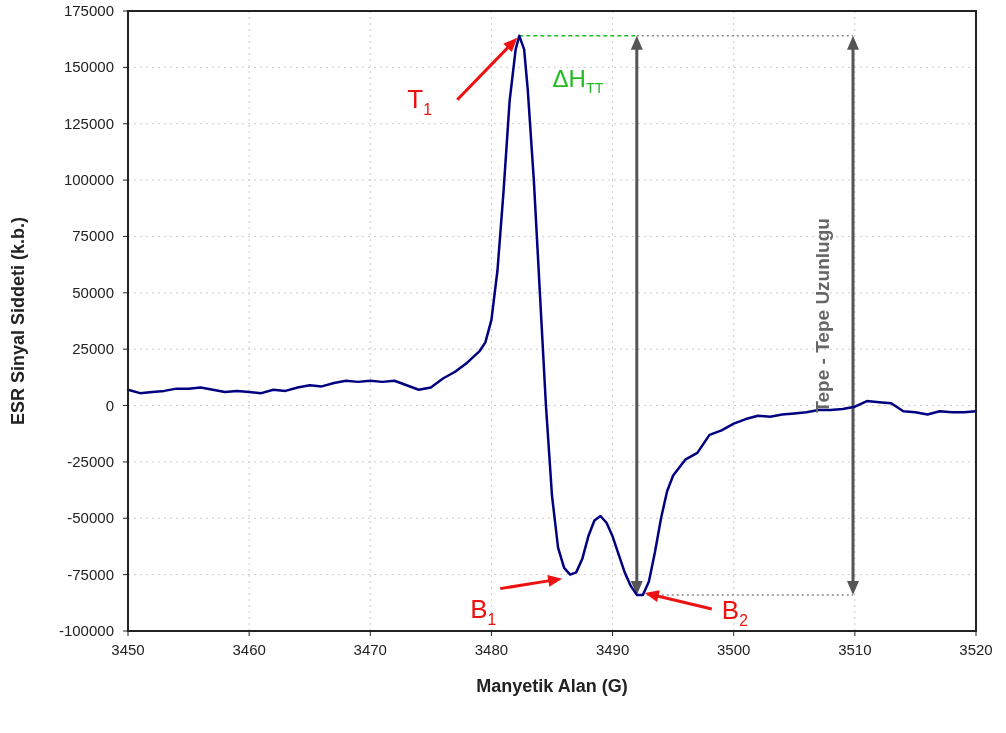 This screenshot has width=1006, height=733. Describe the element at coordinates (491, 649) in the screenshot. I see `x-tick-label: 3480` at that location.